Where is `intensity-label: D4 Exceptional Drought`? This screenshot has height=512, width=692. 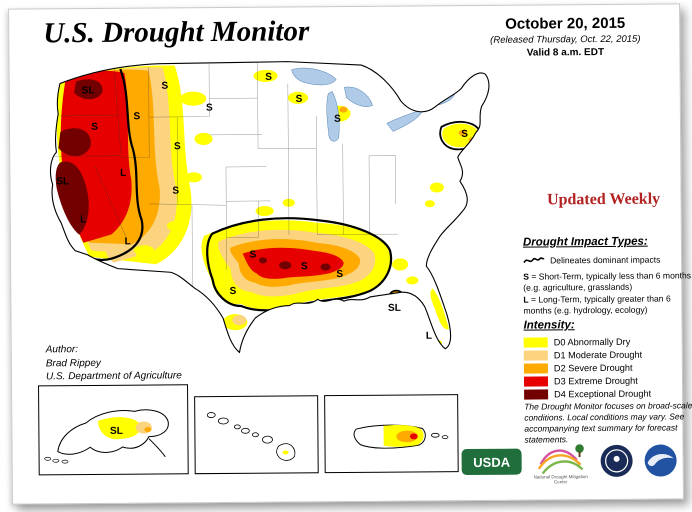
intensity-label: D4 Exceptional Drought is located at coordinates (603, 393).